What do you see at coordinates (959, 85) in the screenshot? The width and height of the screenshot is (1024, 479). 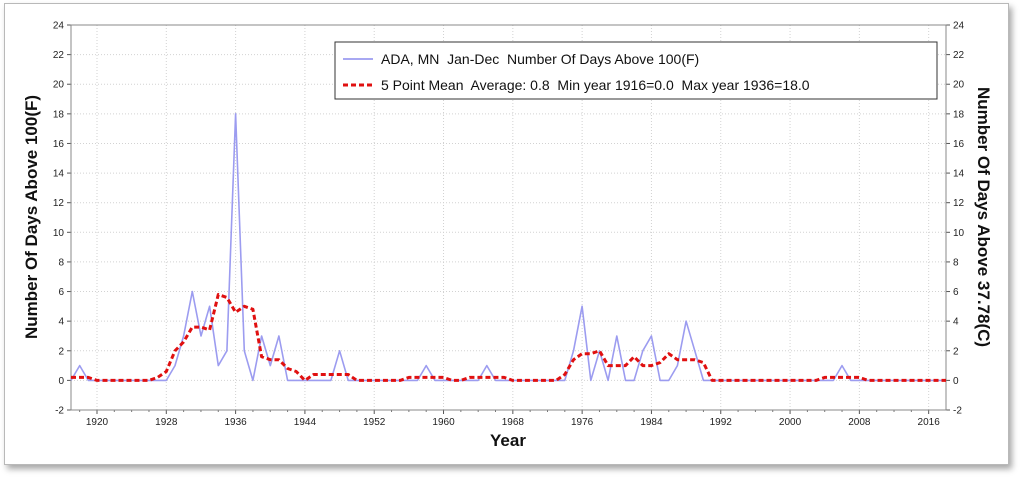 I see `y-tick-label-right: 20` at bounding box center [959, 85].